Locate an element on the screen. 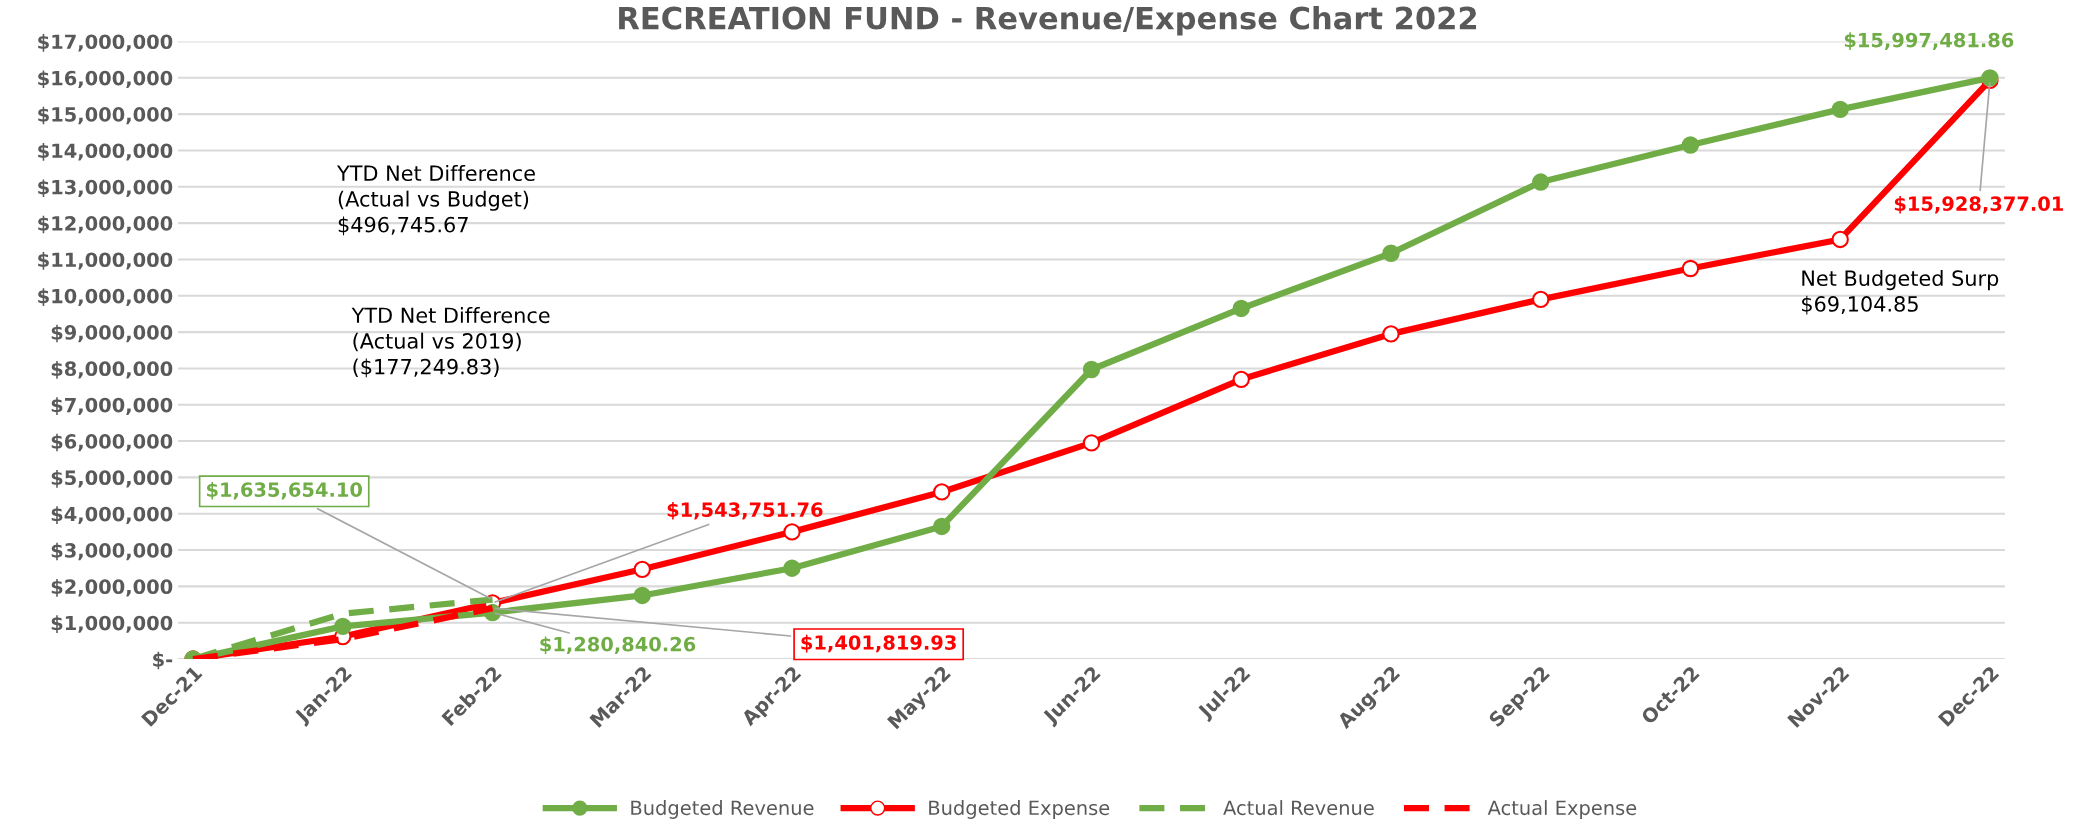 The width and height of the screenshot is (2095, 829). y-tick-label: $14,000,000 is located at coordinates (105, 152).